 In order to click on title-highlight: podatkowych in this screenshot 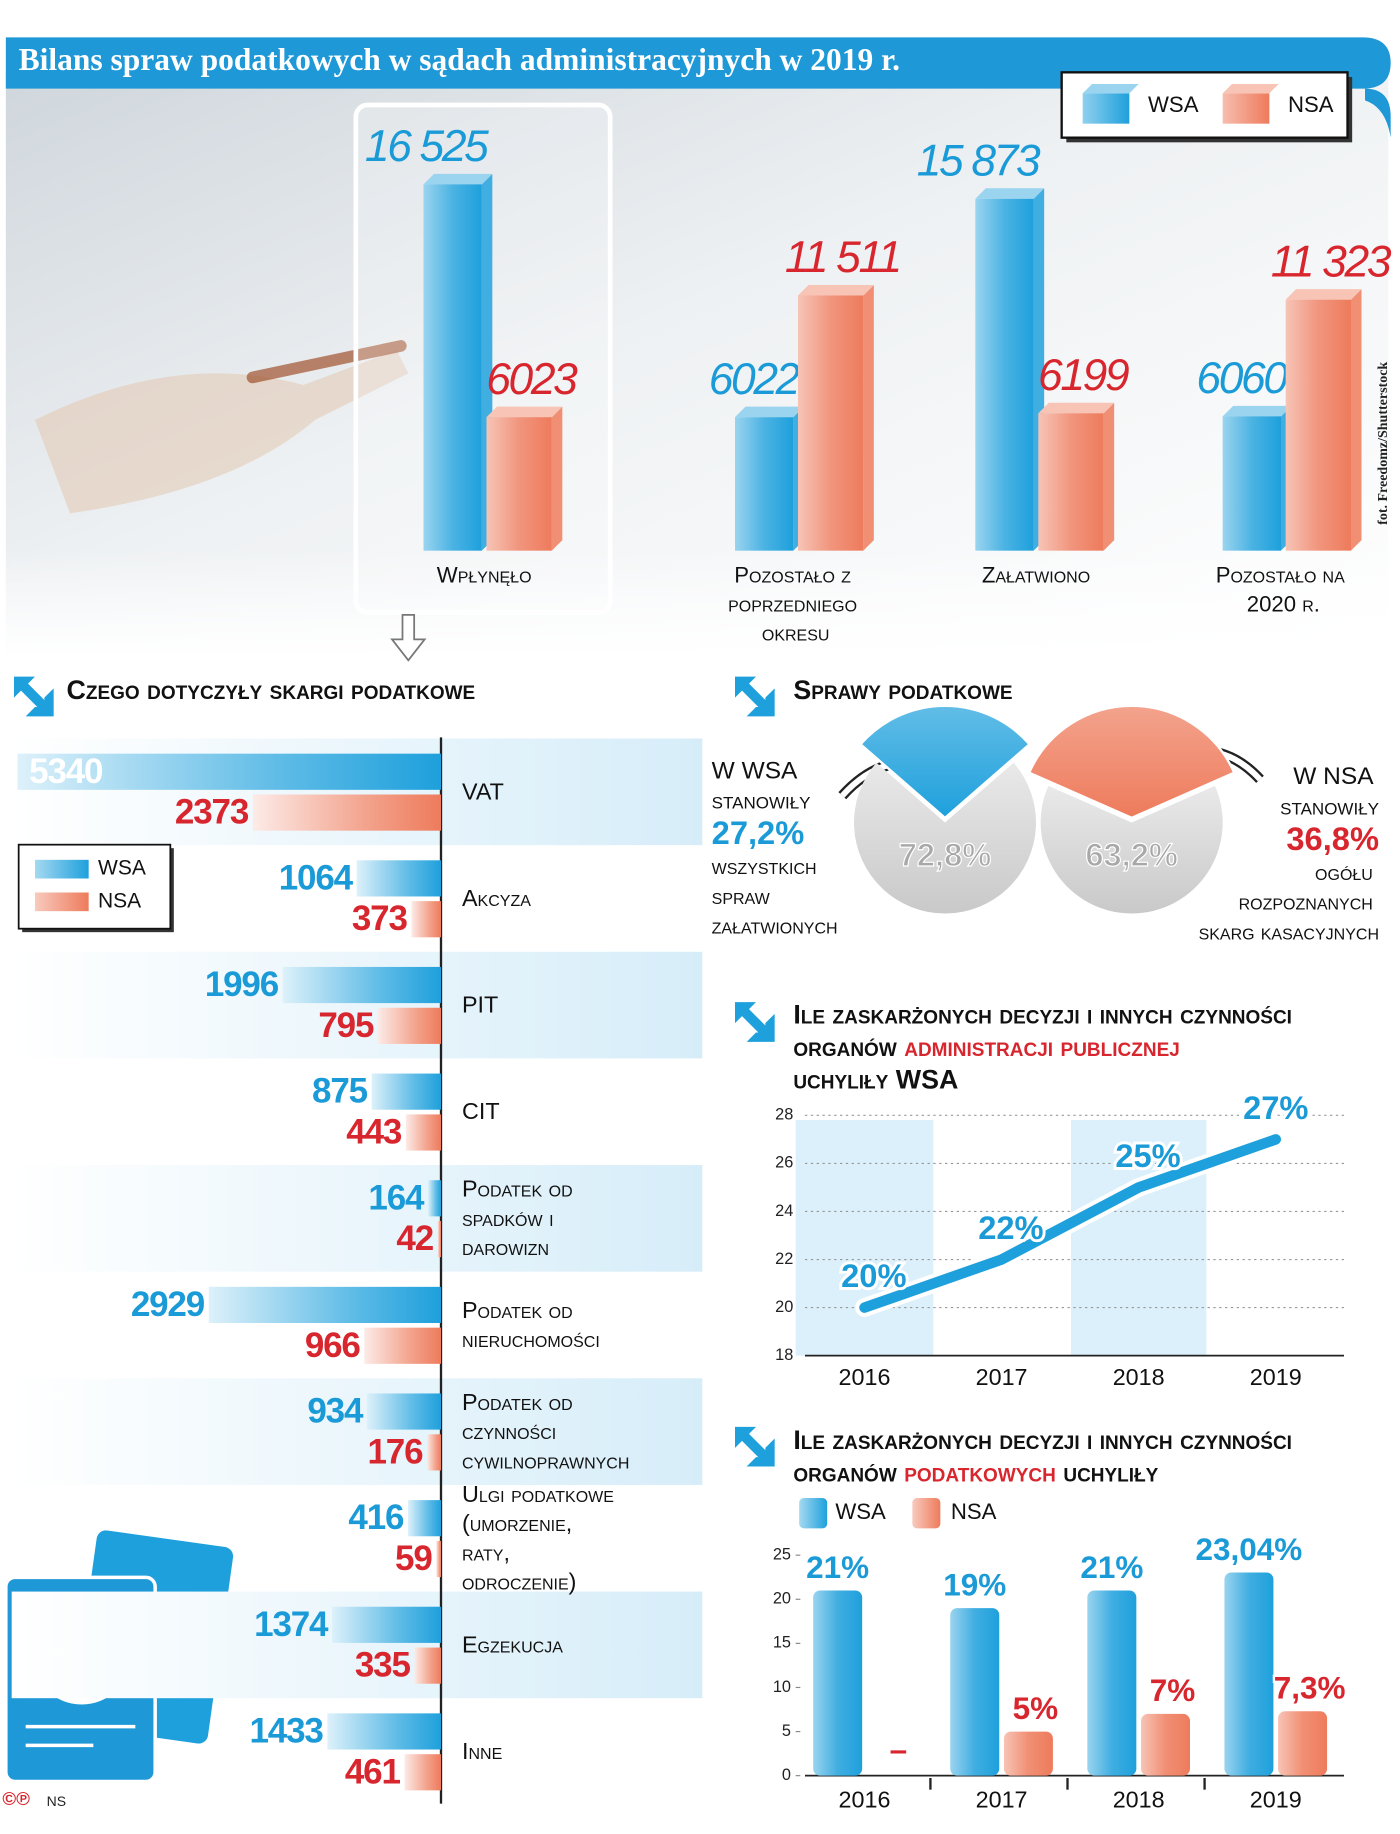, I will do `click(980, 1473)`.